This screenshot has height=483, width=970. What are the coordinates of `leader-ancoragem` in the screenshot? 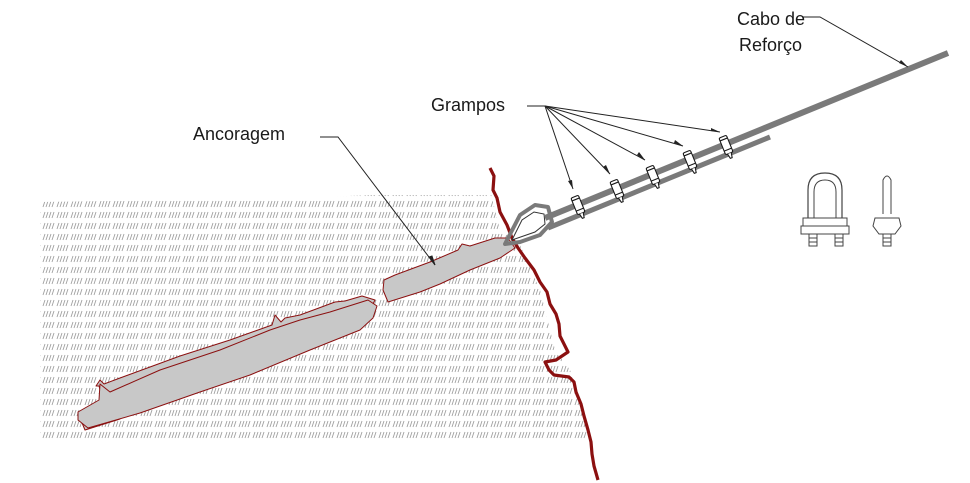 It's located at (378, 201).